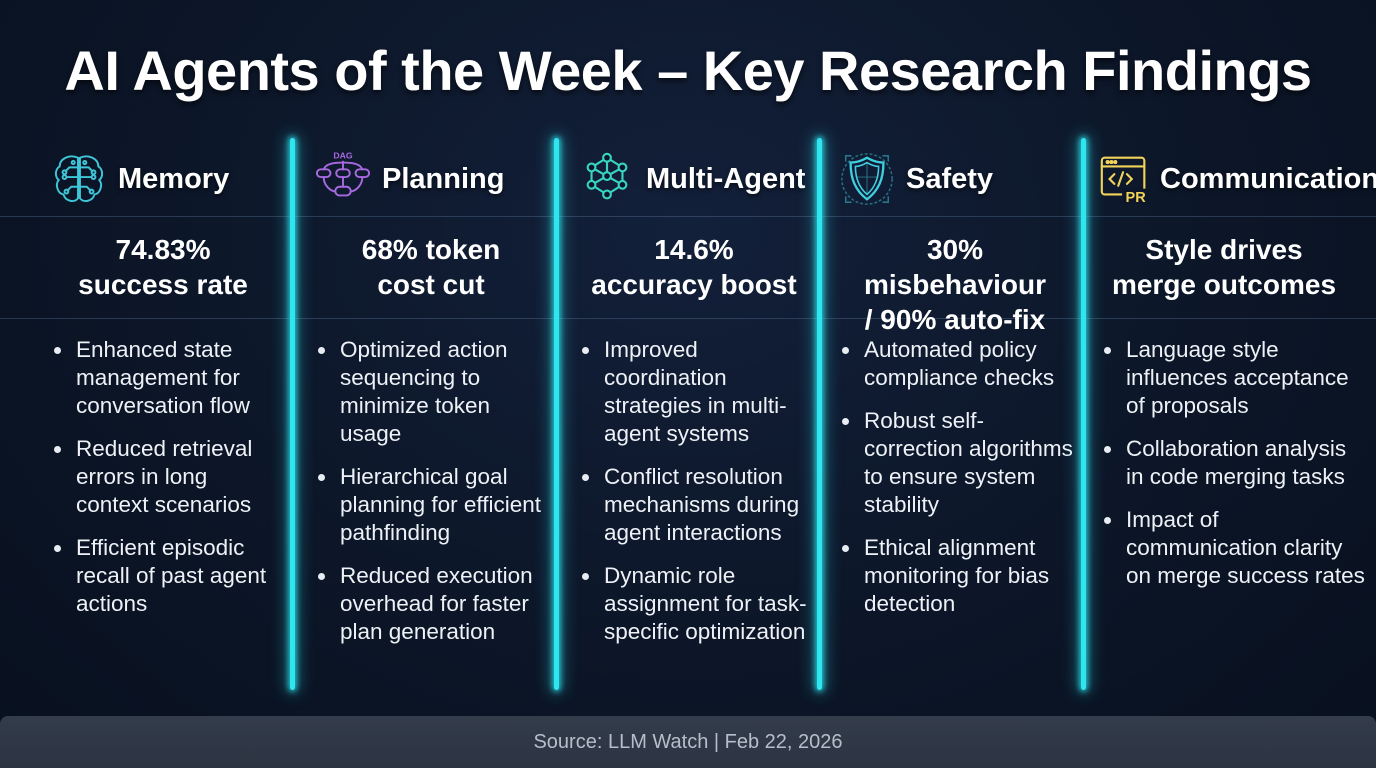 This screenshot has height=768, width=1376. Describe the element at coordinates (955, 364) in the screenshot. I see `list-item: Automated policy compliance checks` at that location.